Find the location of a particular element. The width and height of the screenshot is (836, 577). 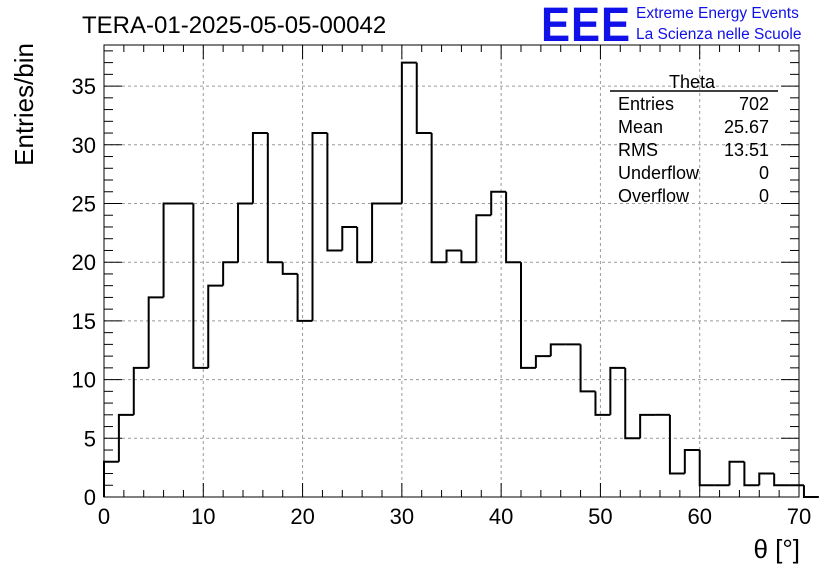

logo-line-2: La Scienza nelle Scuole is located at coordinates (718, 34).